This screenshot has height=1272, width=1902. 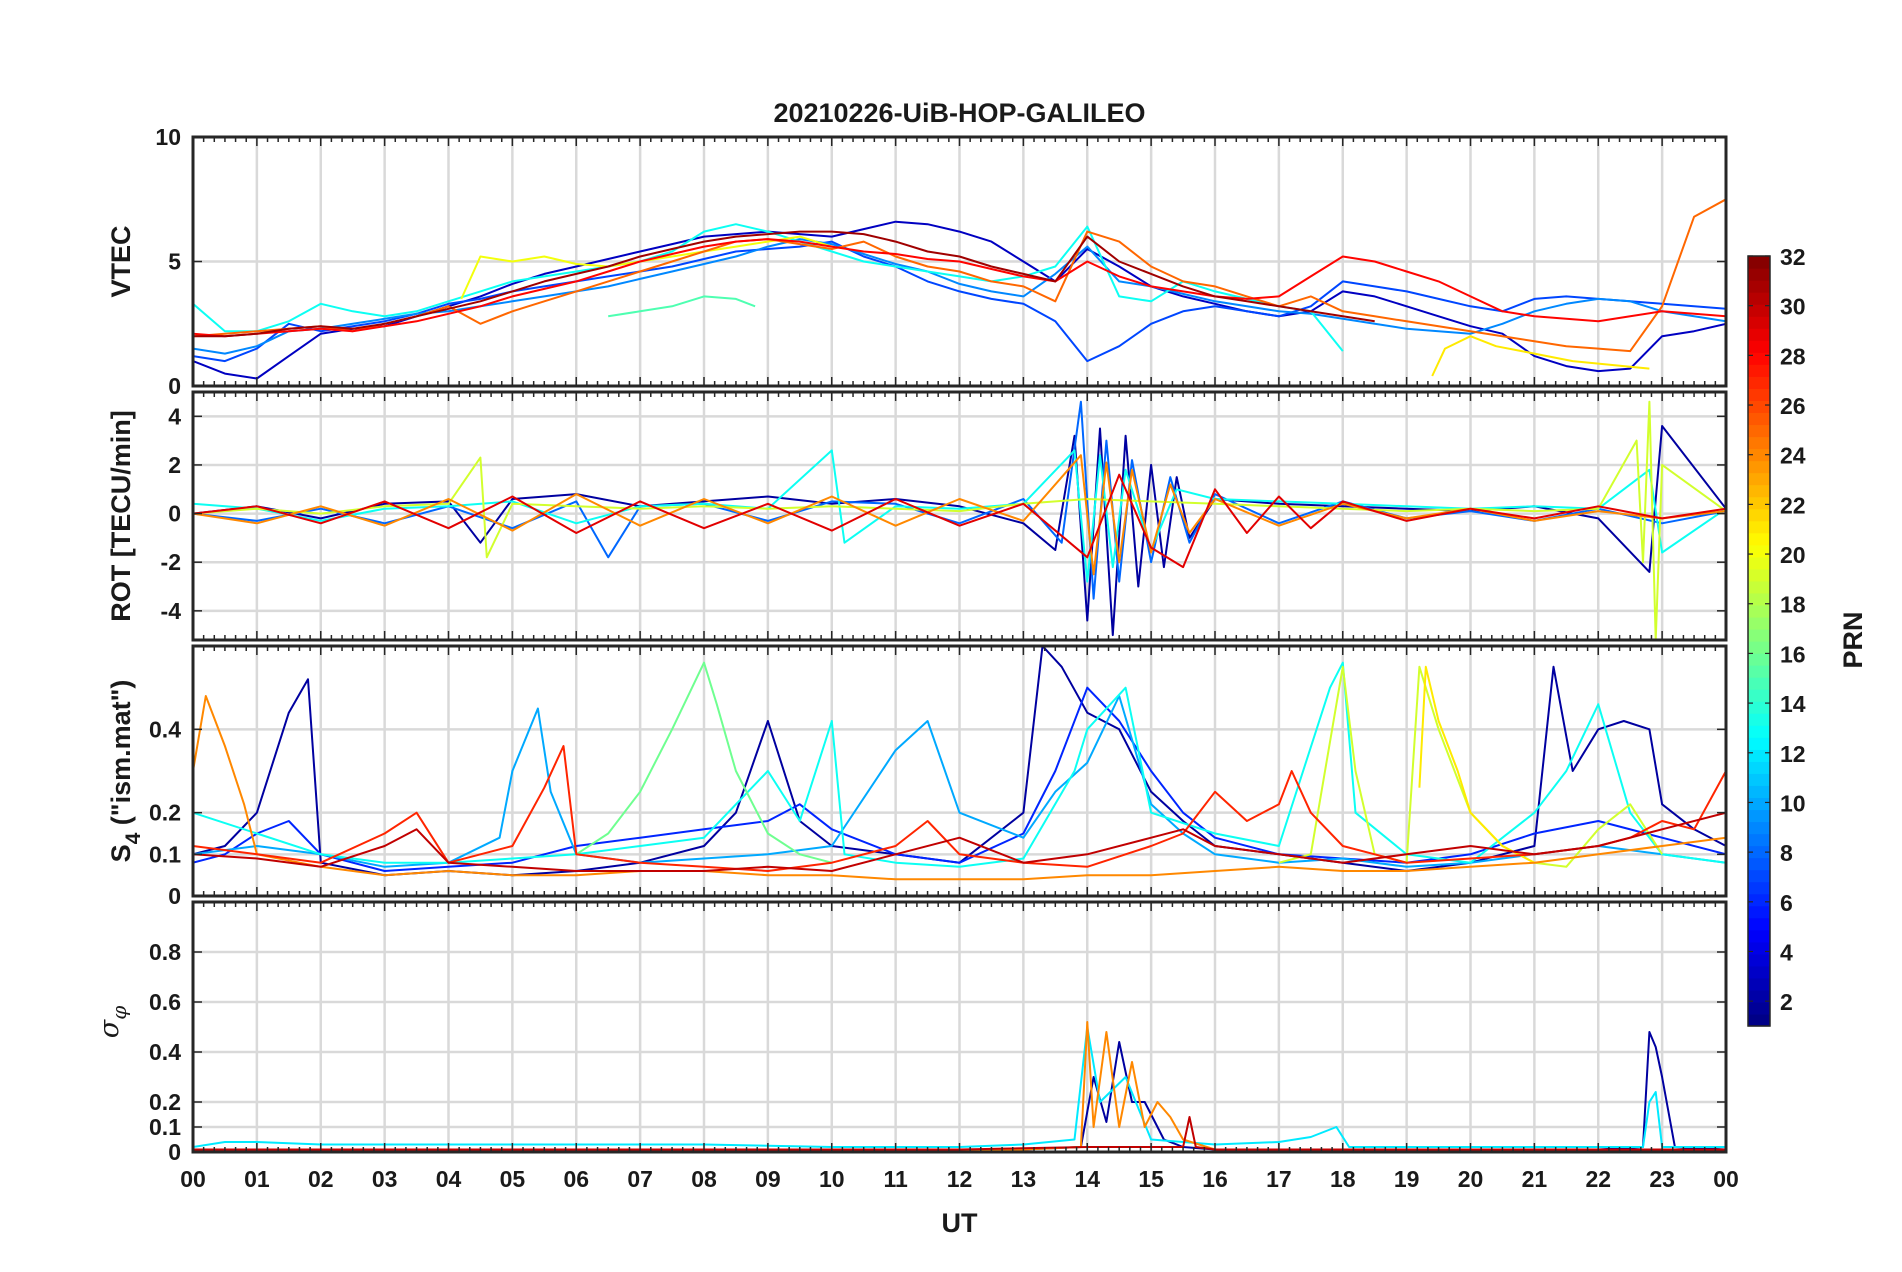 I want to click on colorbar-tick-label: 18, so click(x=1793, y=605).